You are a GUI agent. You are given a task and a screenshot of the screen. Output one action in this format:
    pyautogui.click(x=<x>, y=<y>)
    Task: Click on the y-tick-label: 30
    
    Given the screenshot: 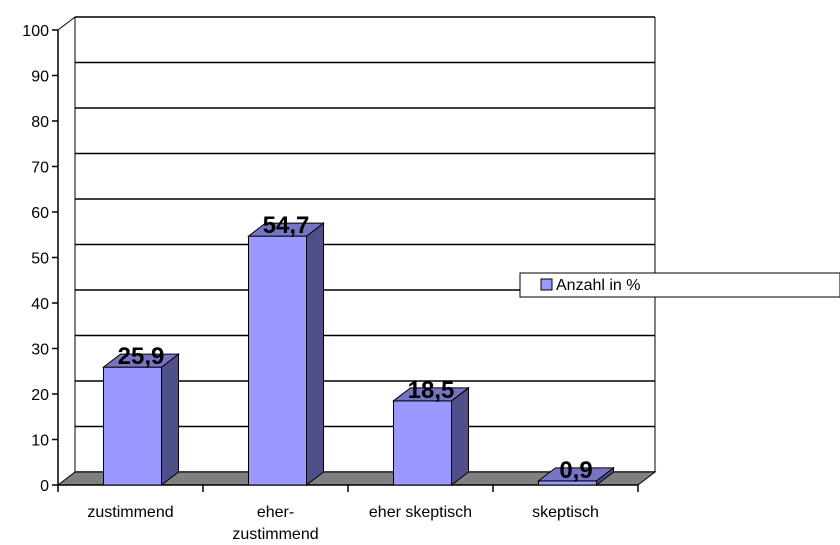 What is the action you would take?
    pyautogui.click(x=40, y=350)
    